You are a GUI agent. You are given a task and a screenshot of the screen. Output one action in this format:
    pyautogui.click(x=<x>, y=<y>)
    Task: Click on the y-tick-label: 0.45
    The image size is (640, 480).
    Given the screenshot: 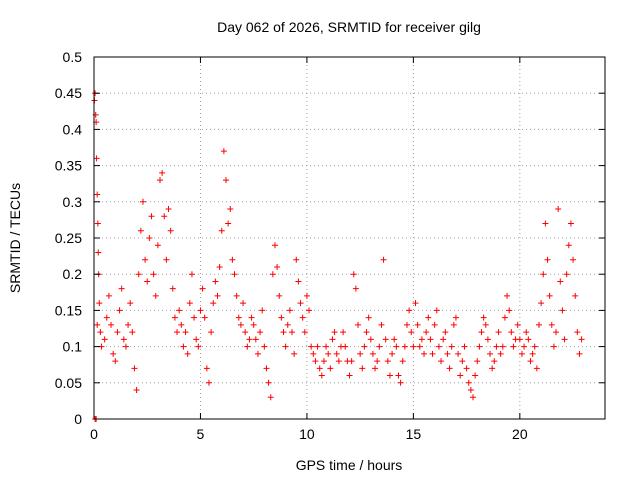 What is the action you would take?
    pyautogui.click(x=68, y=93)
    